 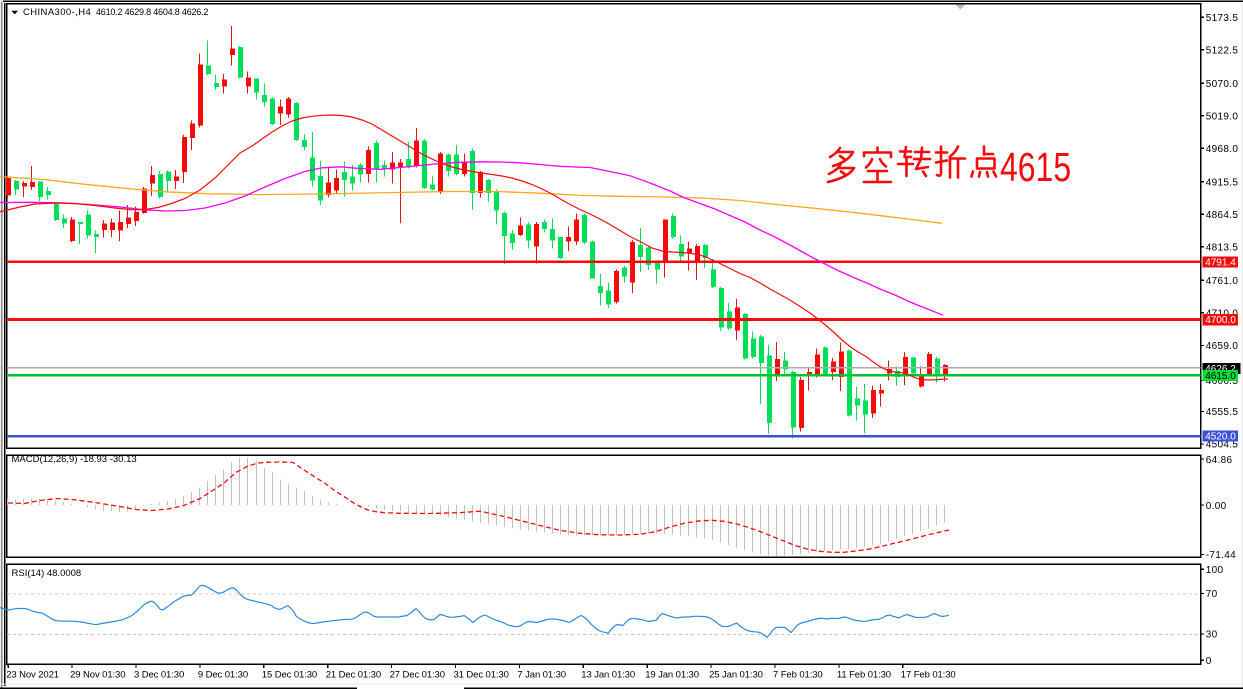 I want to click on svg-text: 13 Jan 01:30, so click(x=608, y=675).